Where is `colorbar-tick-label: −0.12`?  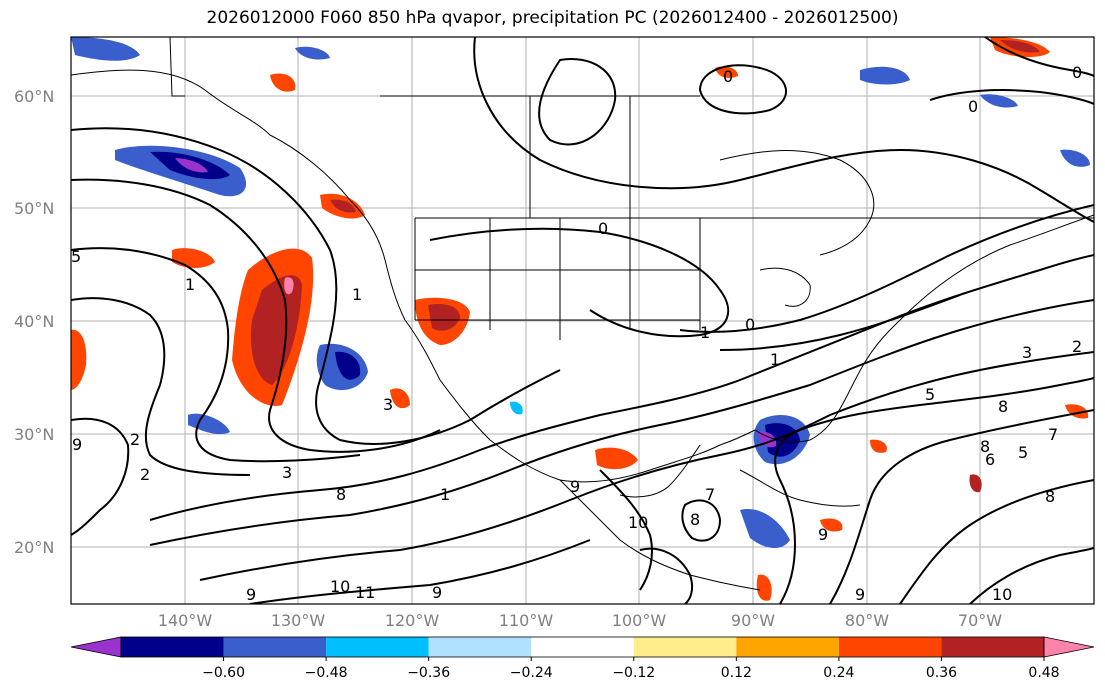 colorbar-tick-label: −0.12 is located at coordinates (633, 673).